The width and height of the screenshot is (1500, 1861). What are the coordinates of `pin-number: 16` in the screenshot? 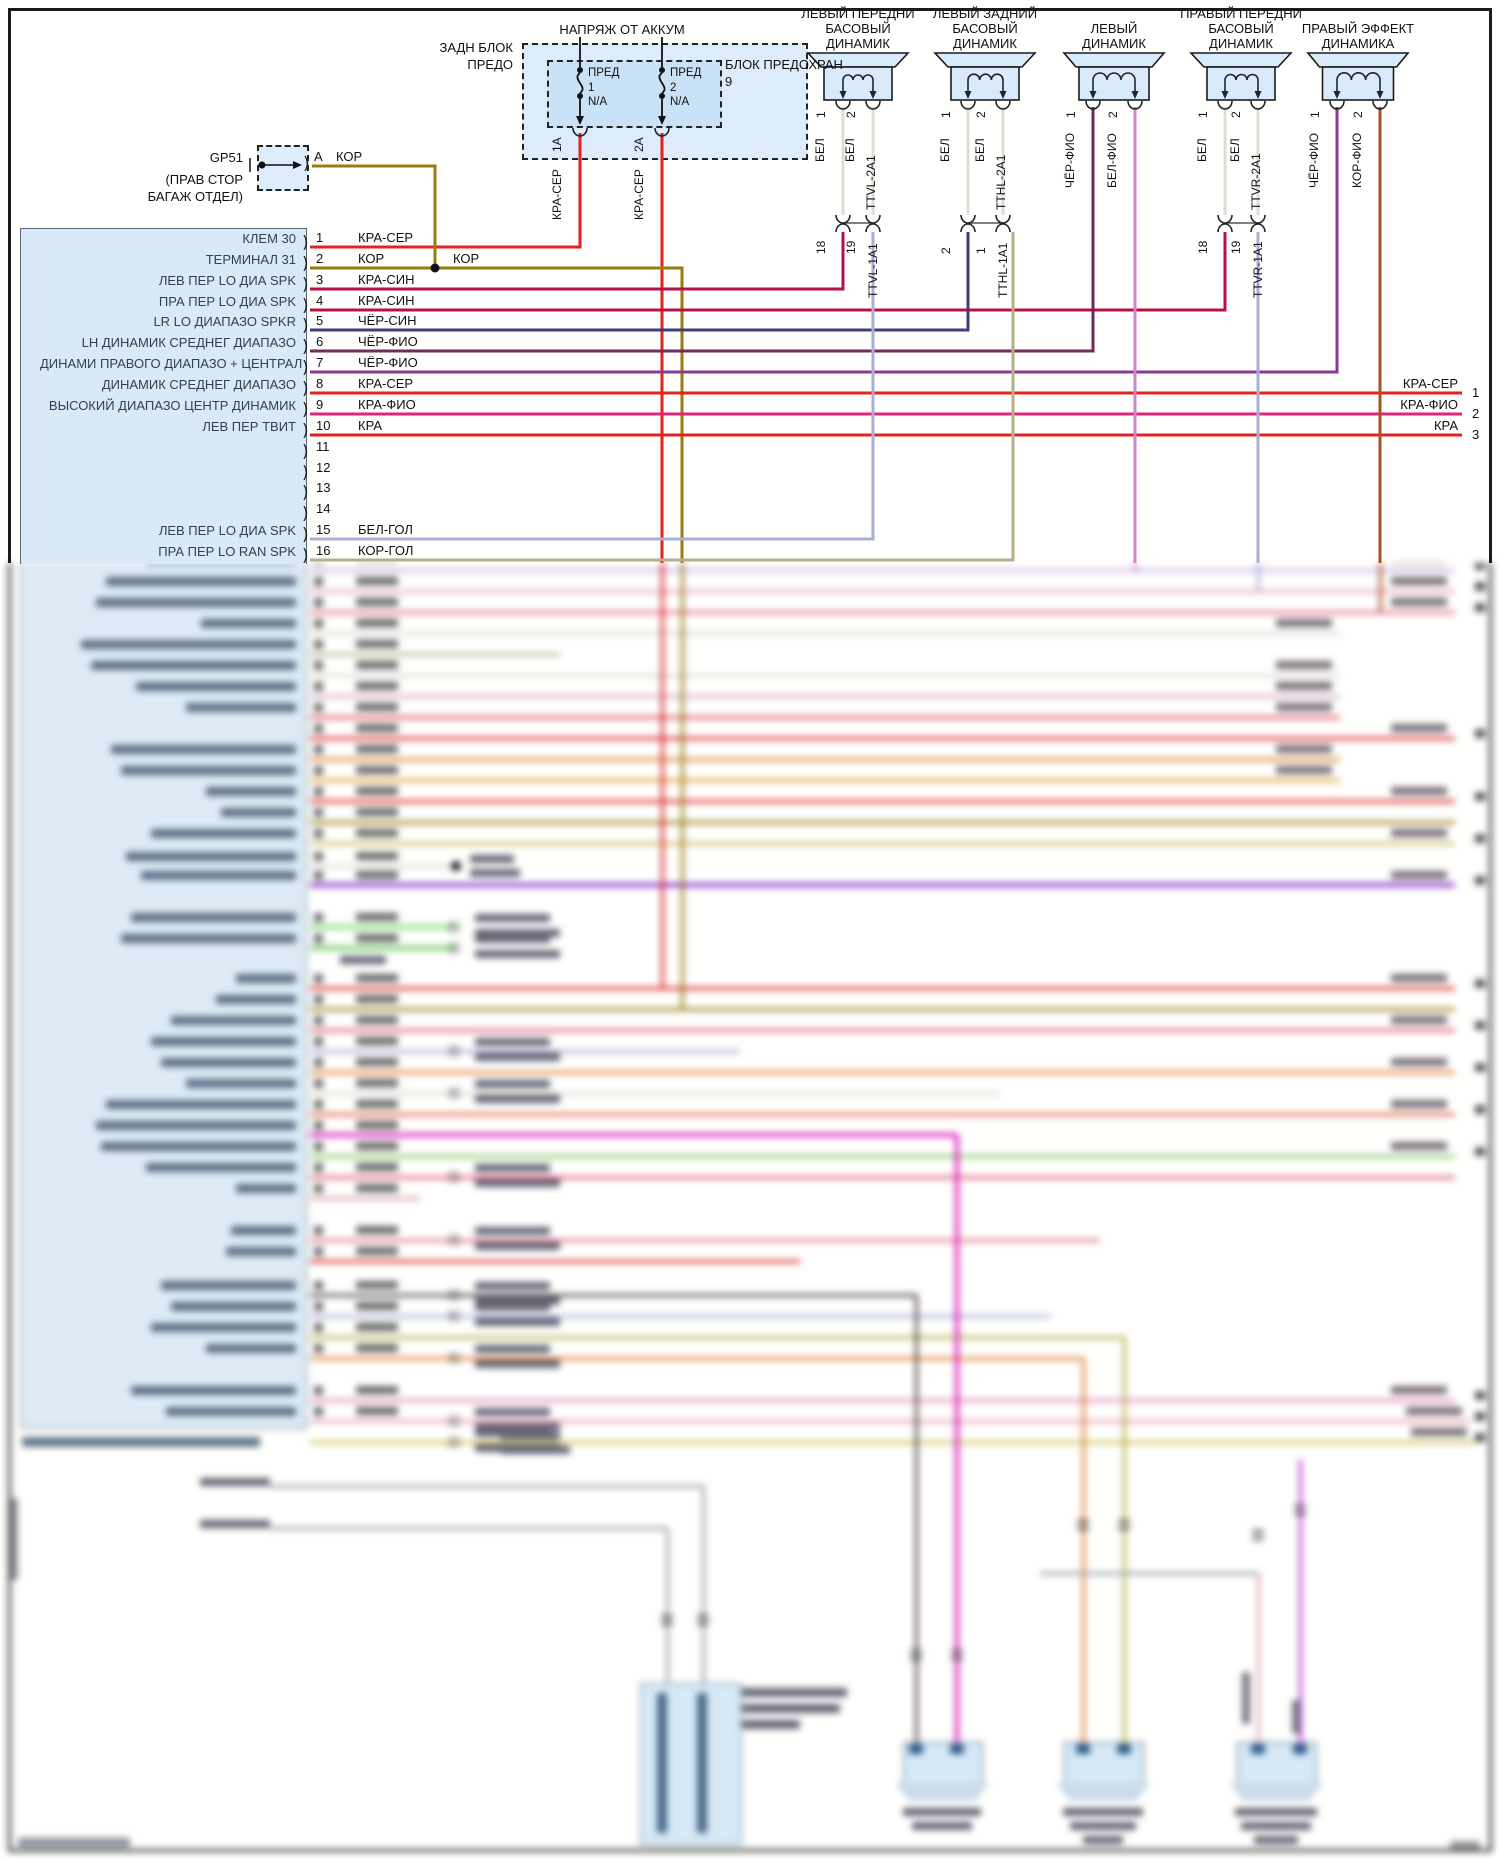 It's located at (323, 550).